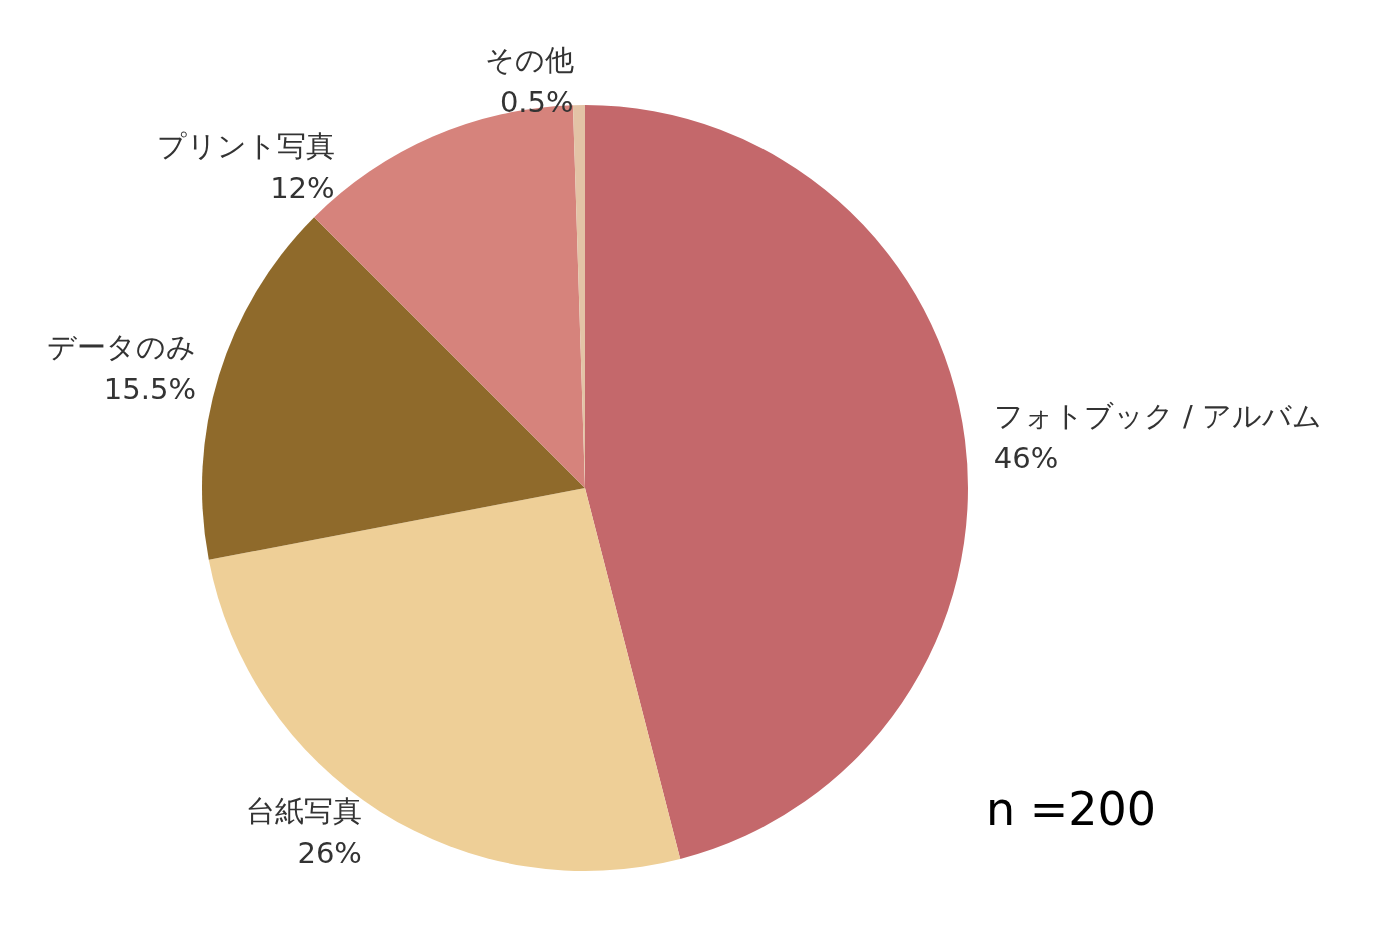 Image resolution: width=1396 pixels, height=937 pixels. I want to click on data-label: 12%, so click(302, 188).